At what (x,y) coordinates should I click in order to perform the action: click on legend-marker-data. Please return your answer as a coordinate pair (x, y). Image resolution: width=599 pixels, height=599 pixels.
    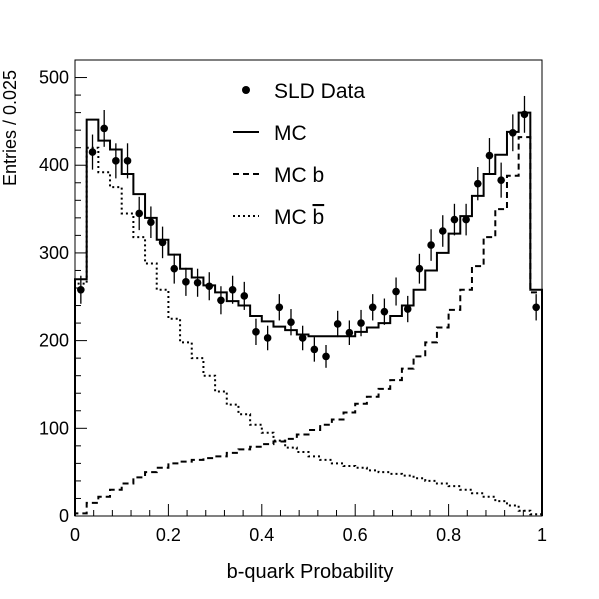
    Looking at the image, I should click on (246, 90).